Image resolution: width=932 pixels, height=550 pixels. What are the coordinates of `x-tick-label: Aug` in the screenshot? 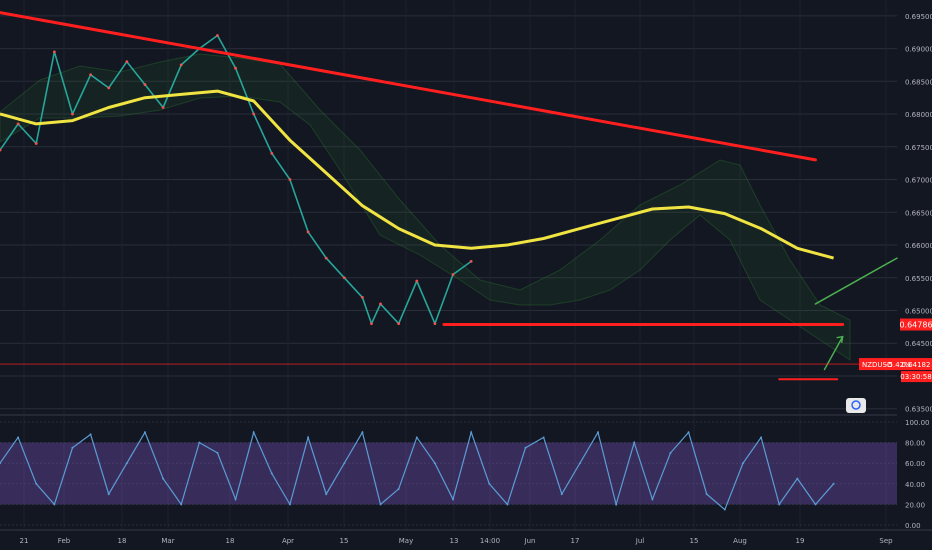 It's located at (740, 541).